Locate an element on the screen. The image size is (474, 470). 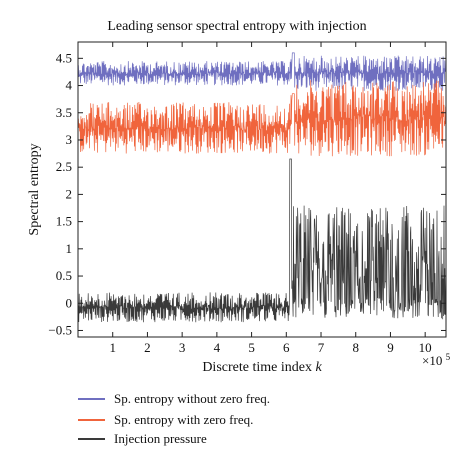
x-tick-label: 5 is located at coordinates (251, 347).